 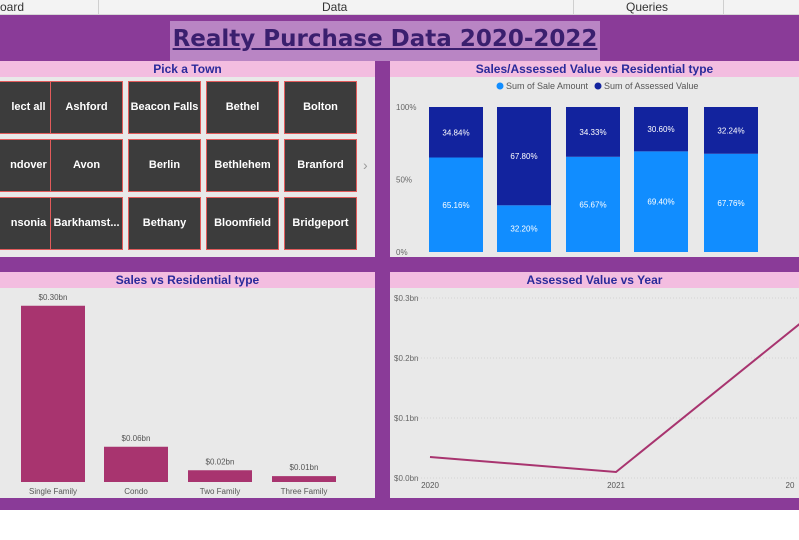 I want to click on y-tick-label: $0.3bn, so click(x=406, y=298).